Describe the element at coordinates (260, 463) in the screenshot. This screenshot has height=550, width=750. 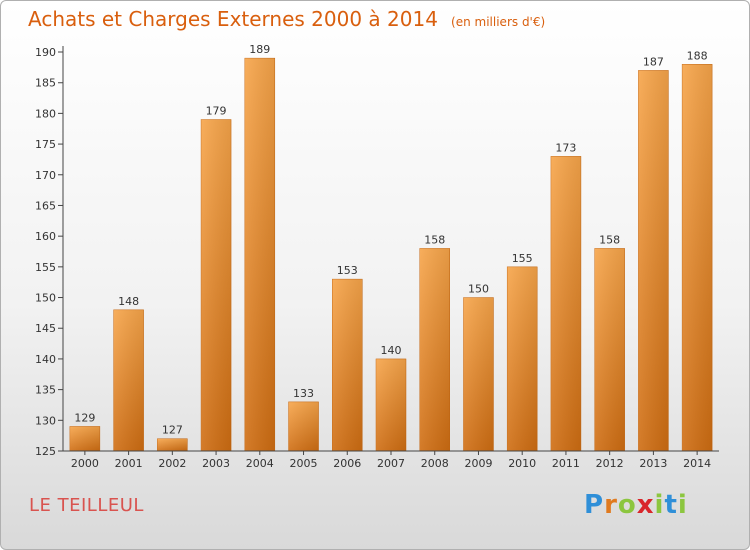
I see `x-tick-label: 2004` at that location.